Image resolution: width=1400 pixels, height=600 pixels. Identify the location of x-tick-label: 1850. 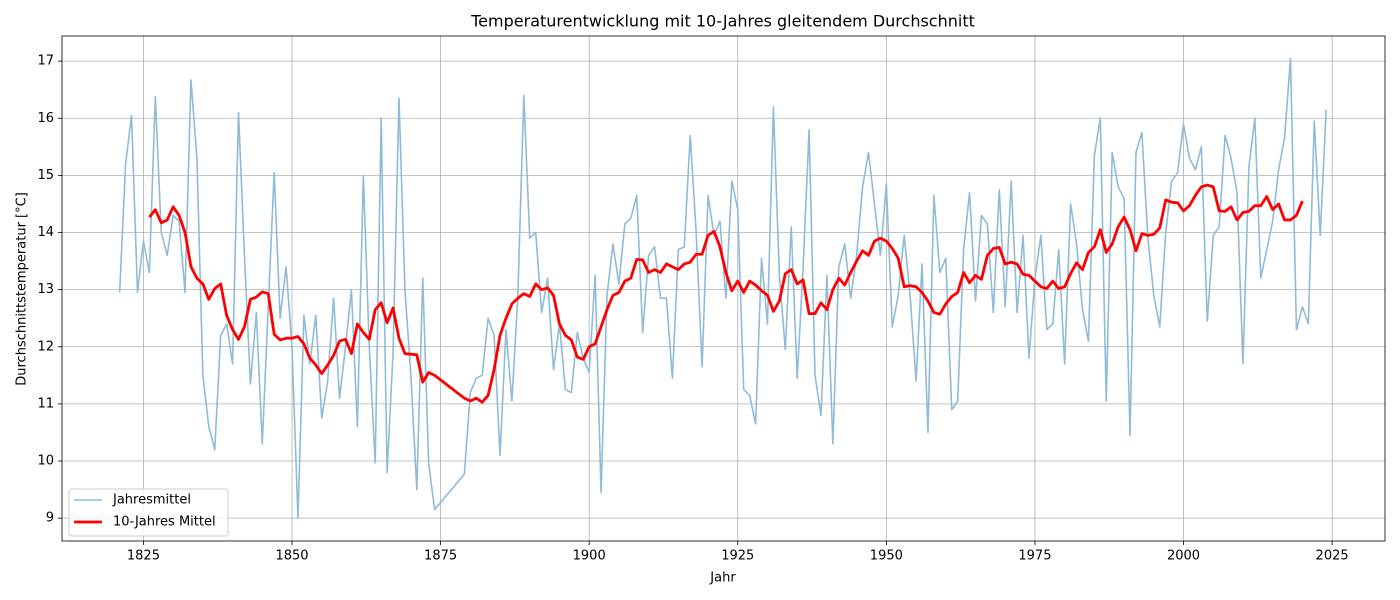
(291, 556).